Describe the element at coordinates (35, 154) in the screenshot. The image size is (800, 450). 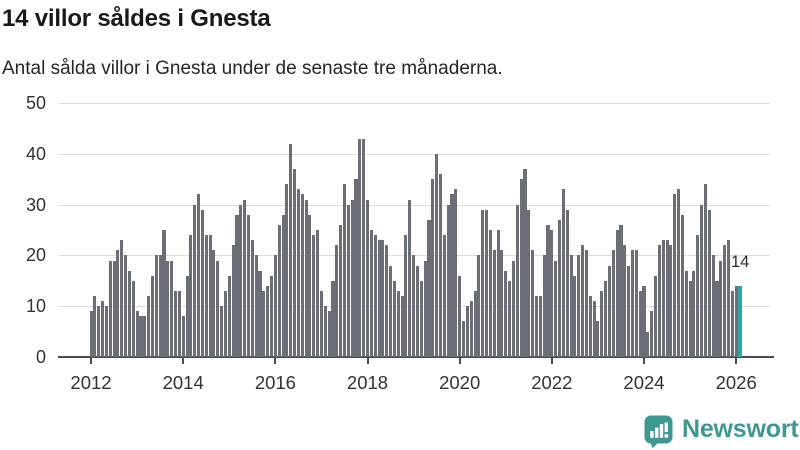
I see `y-tick-label: 40` at that location.